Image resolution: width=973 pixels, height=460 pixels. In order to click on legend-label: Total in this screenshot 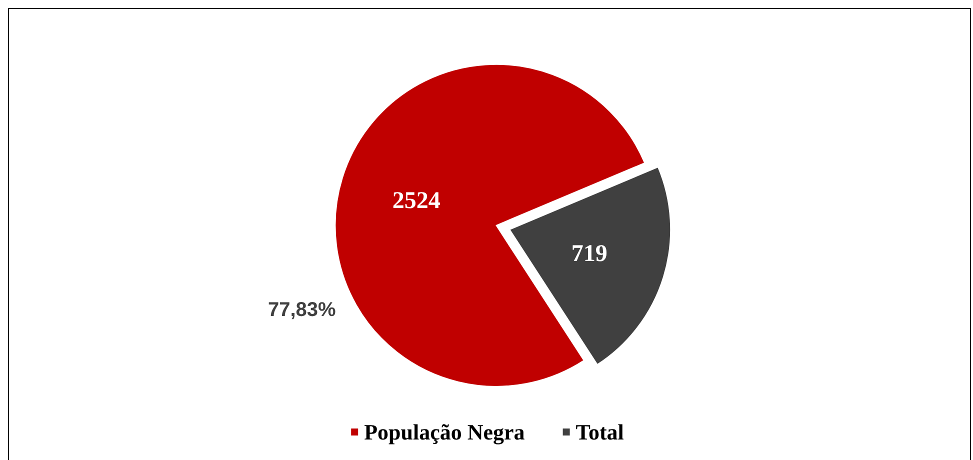, I will do `click(600, 432)`.